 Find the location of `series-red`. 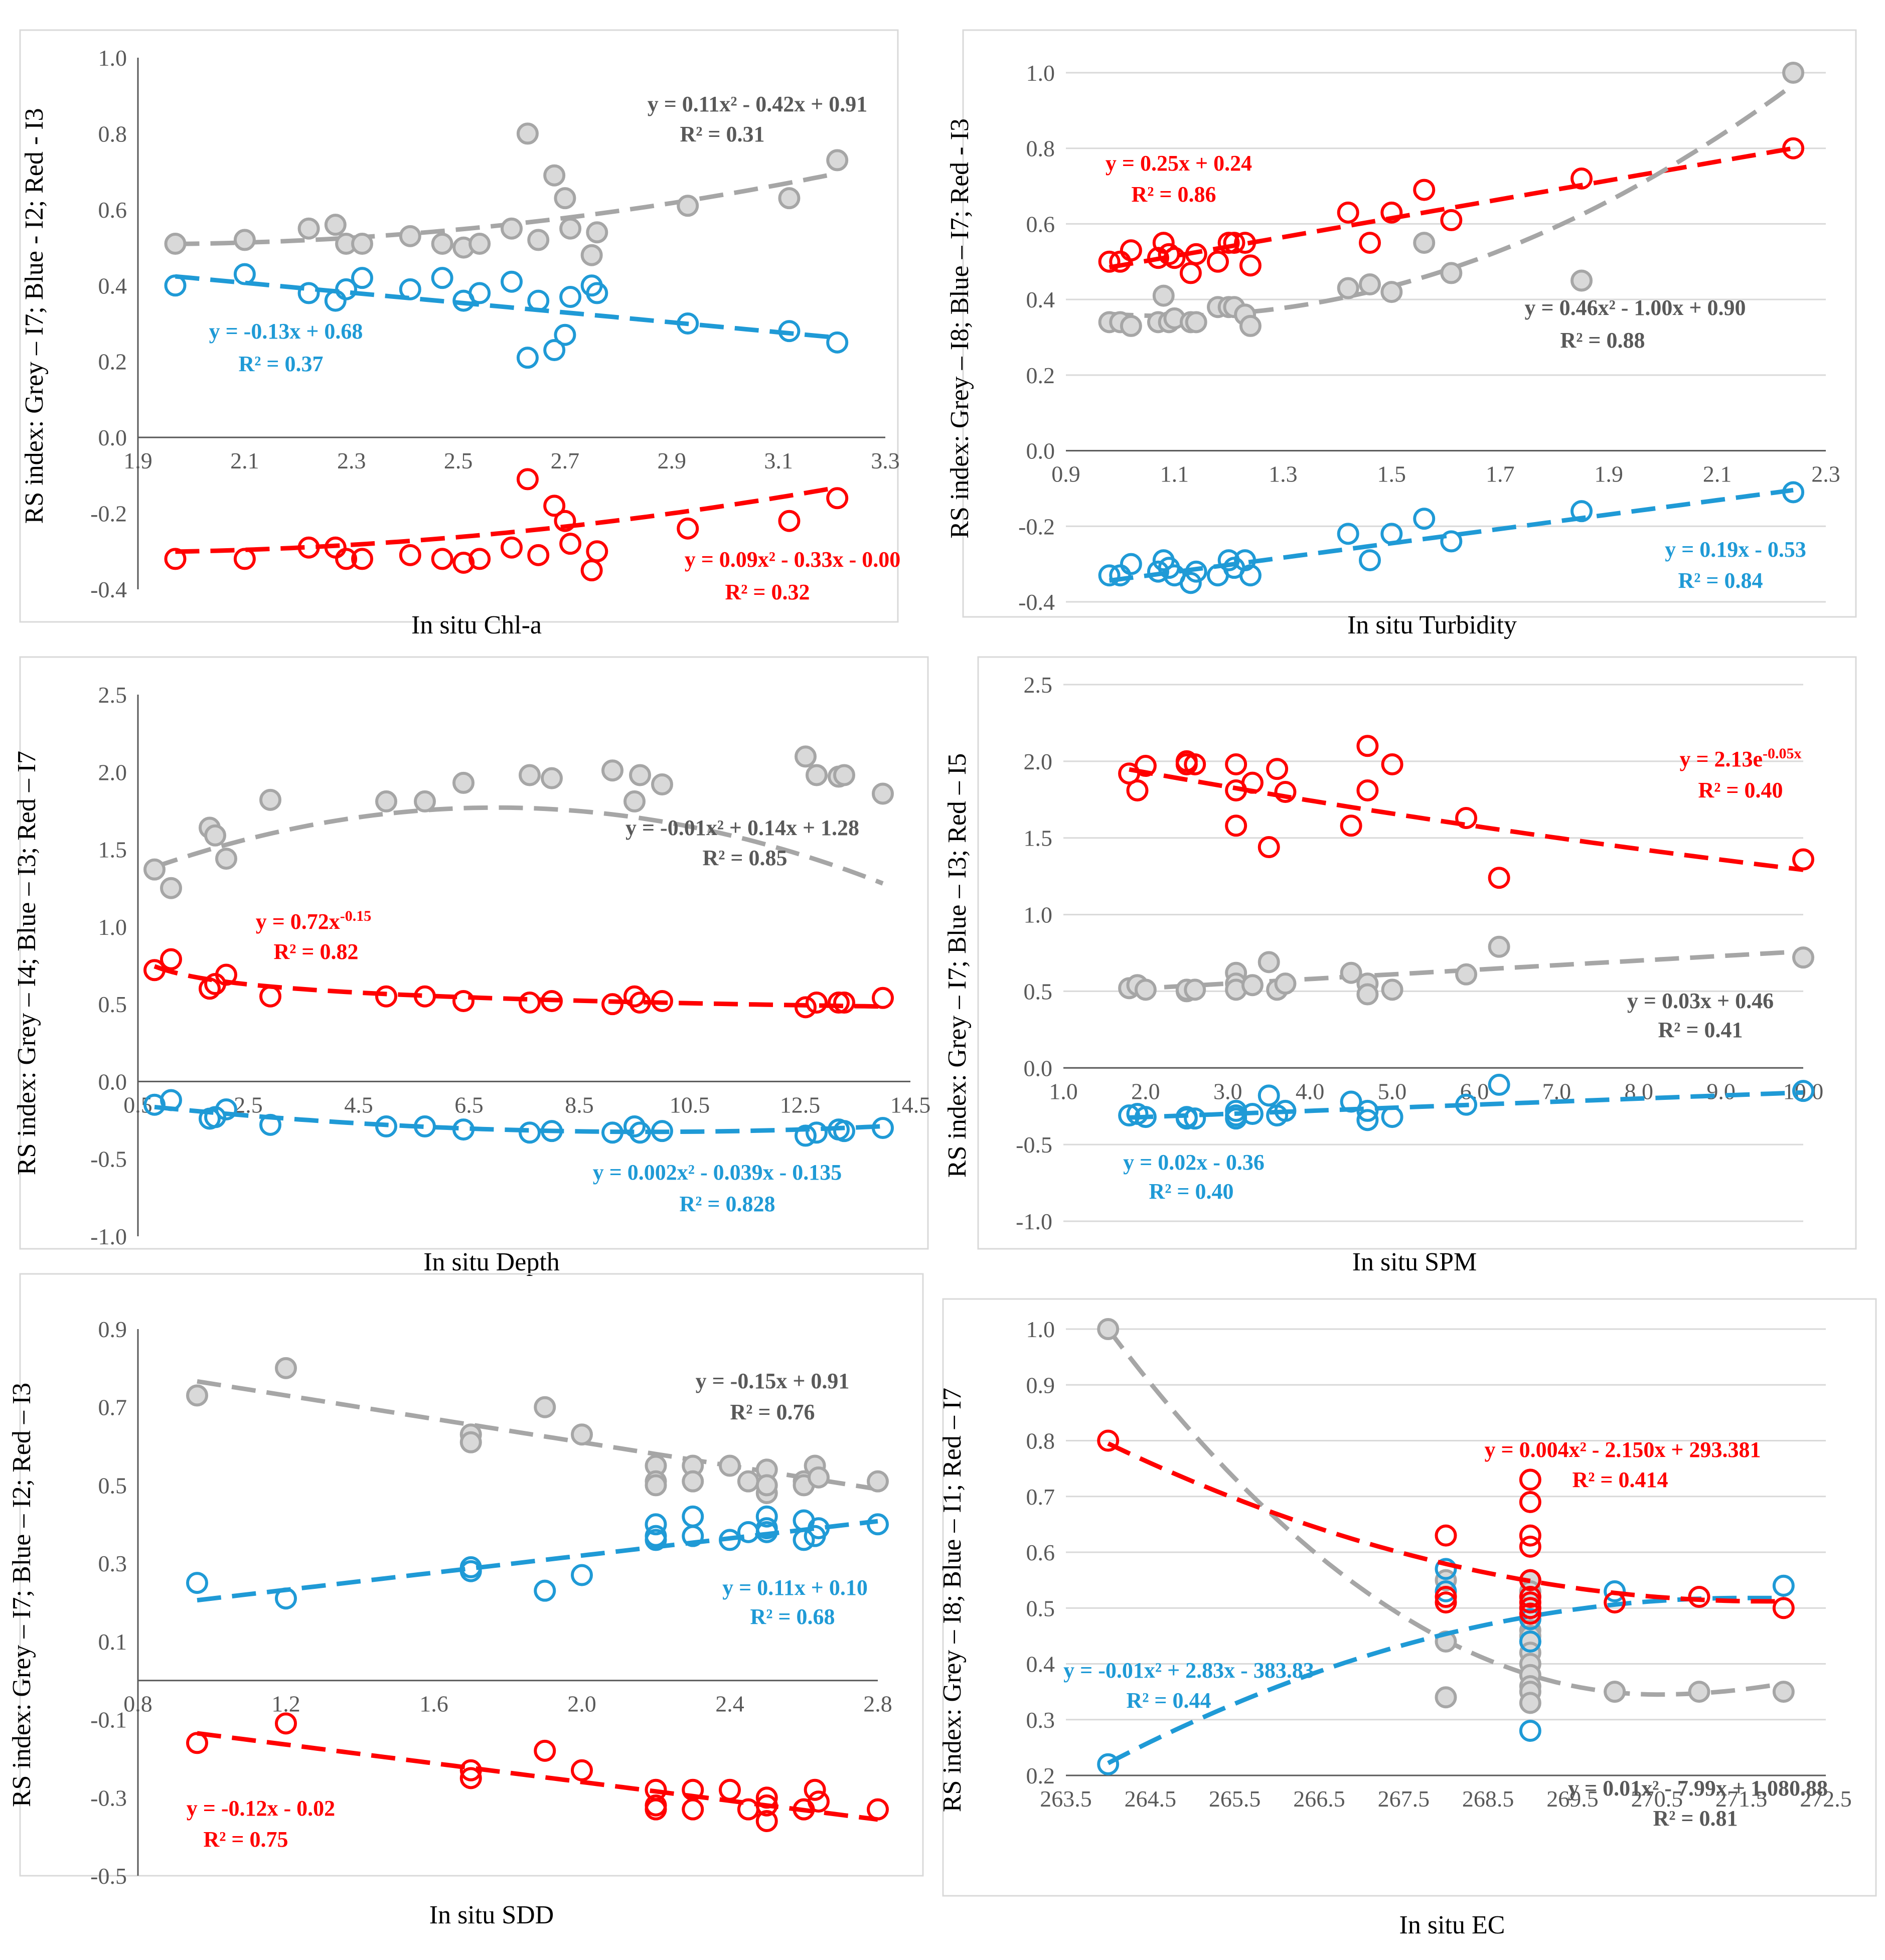

series-red is located at coordinates (519, 983).